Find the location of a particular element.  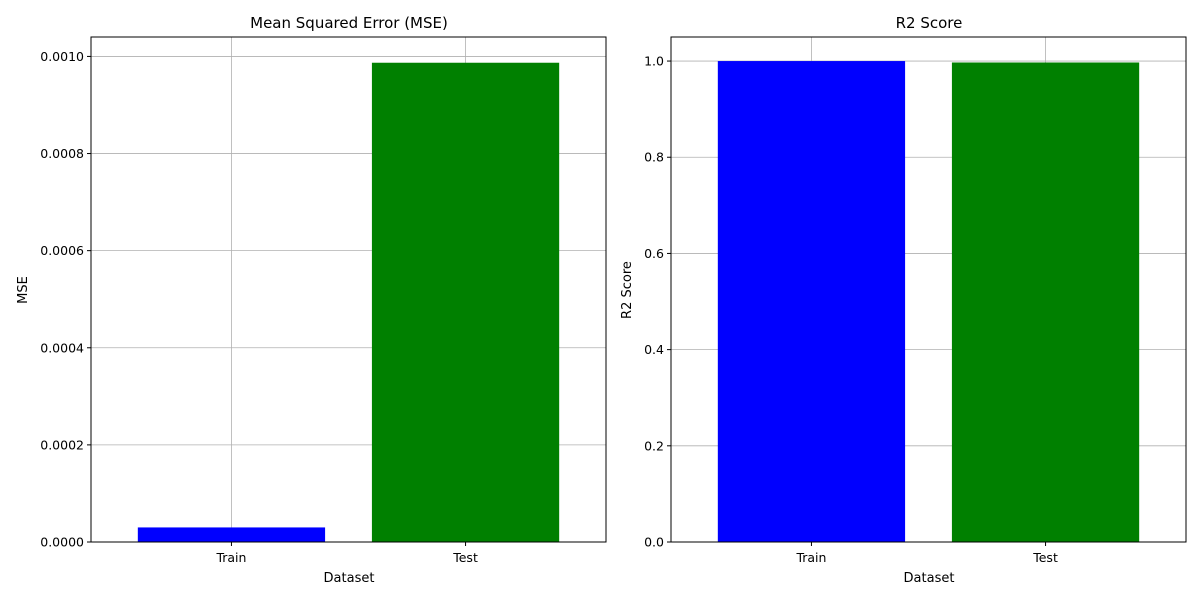

mse-y-ticks: 0.0000 0.0002 0.0004 0.0006 0.0008 0.0010 is located at coordinates (65, 299).